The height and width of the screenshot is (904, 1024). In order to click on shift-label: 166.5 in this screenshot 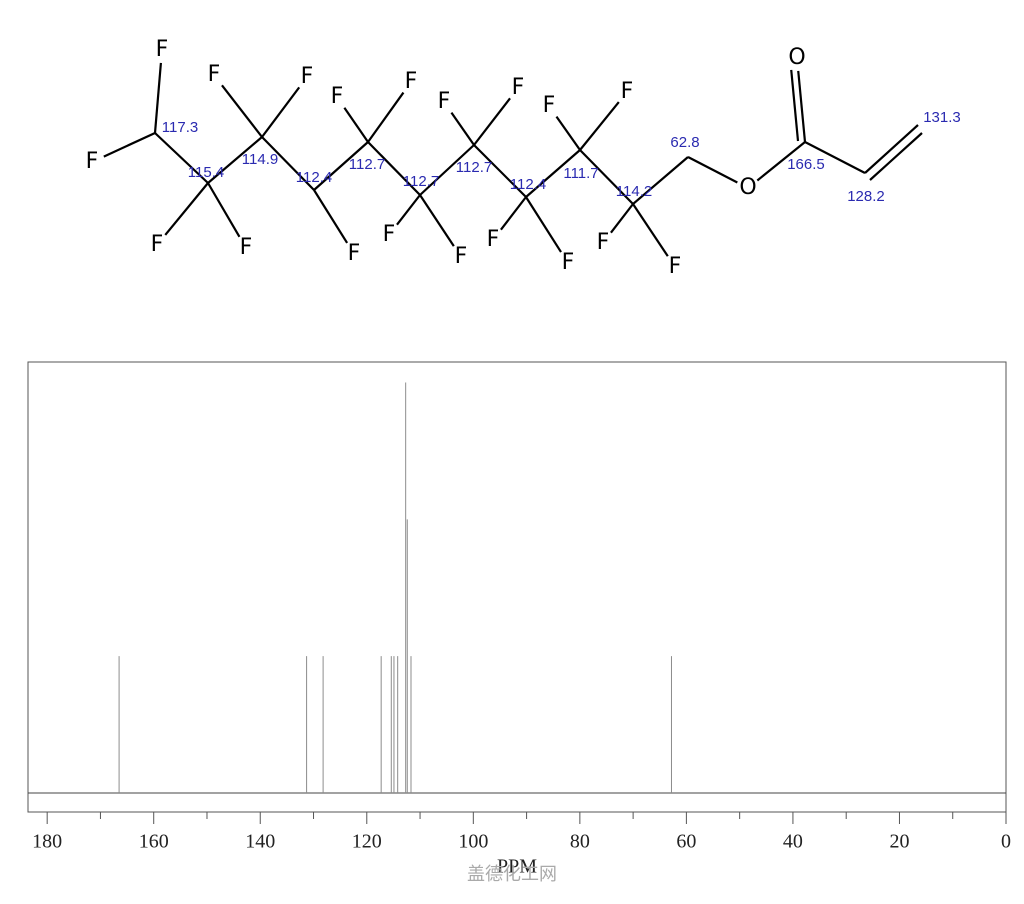, I will do `click(806, 164)`.